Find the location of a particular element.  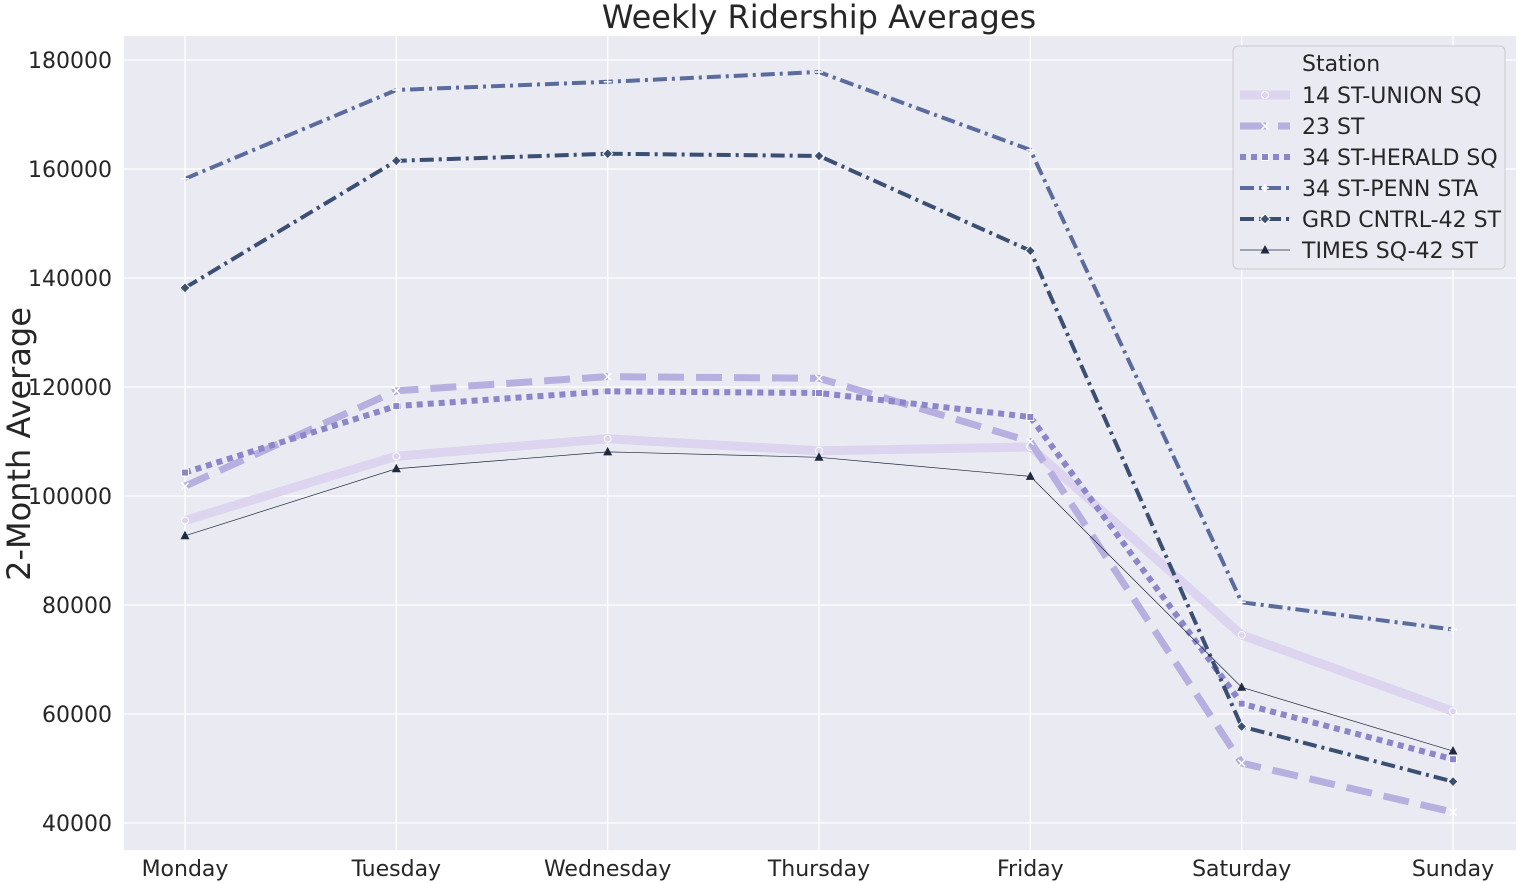

x-tick-label: Sunday is located at coordinates (1453, 869).